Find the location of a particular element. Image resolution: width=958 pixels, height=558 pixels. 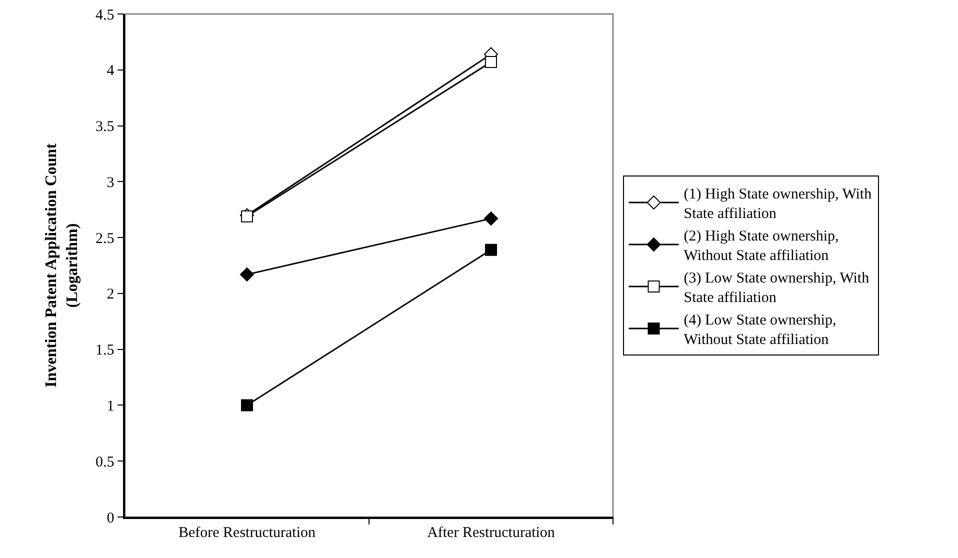

y-tick-label: 1.5 is located at coordinates (105, 350).